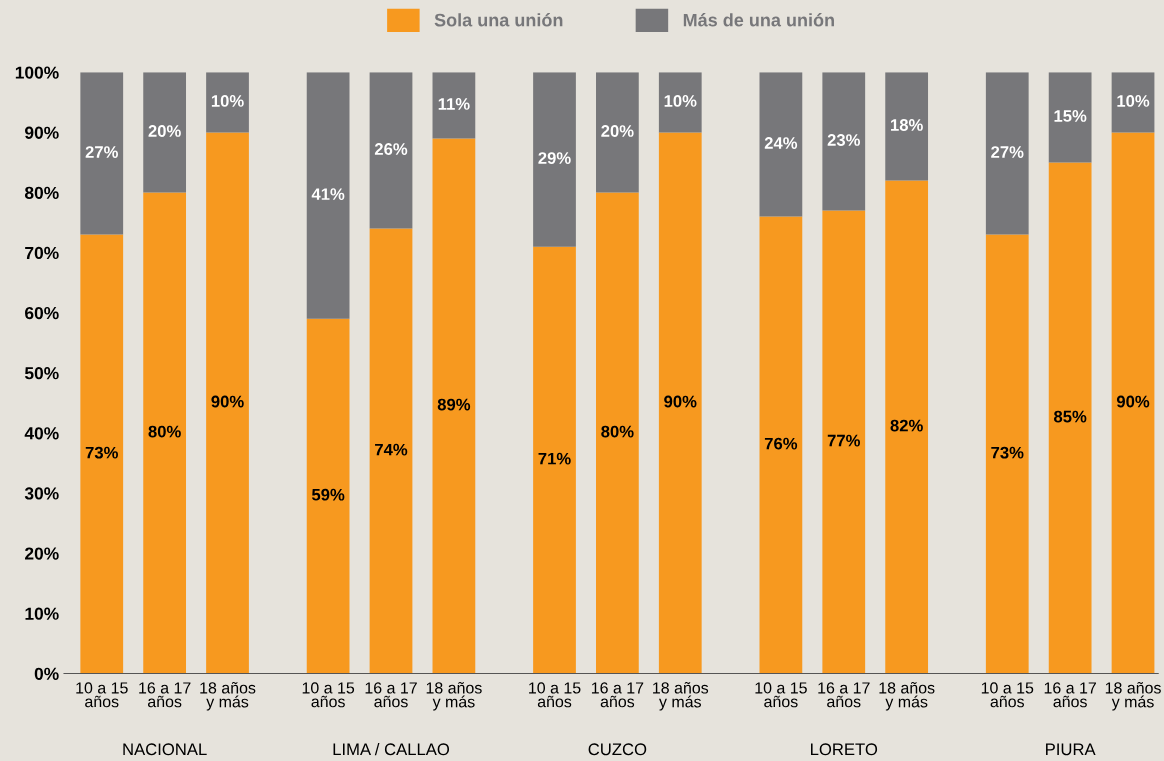  Describe the element at coordinates (906, 425) in the screenshot. I see `data-label: 82%` at that location.